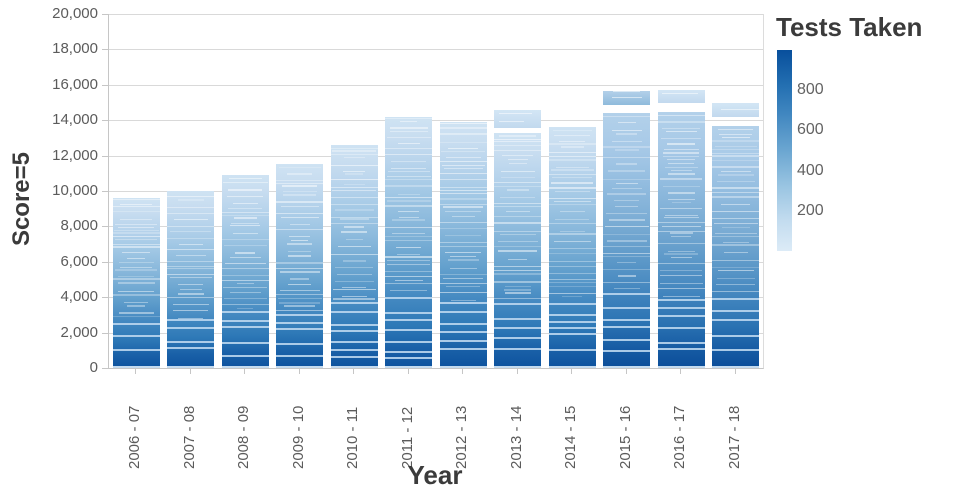 The height and width of the screenshot is (500, 960). Describe the element at coordinates (680, 437) in the screenshot. I see `x-tick-label: 2016 - 17` at that location.